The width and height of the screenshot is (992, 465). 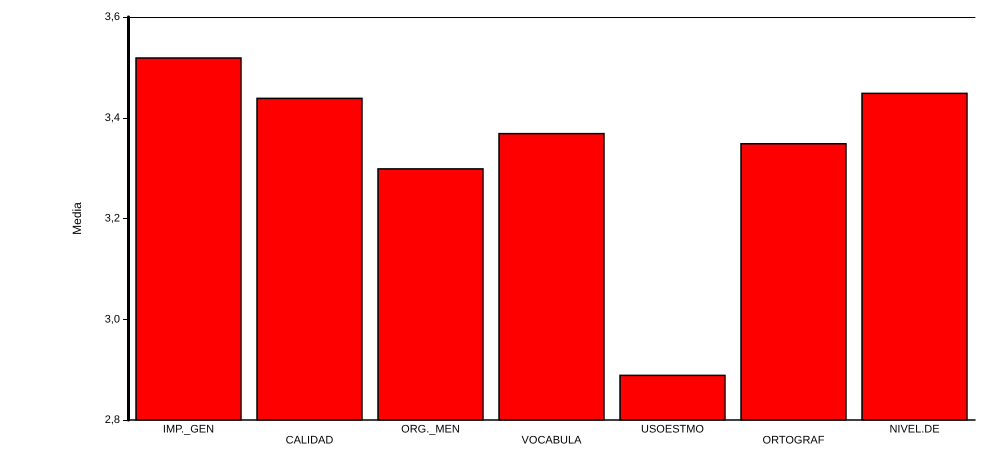 What do you see at coordinates (914, 430) in the screenshot?
I see `x-tick-label: NIVEL.DE` at bounding box center [914, 430].